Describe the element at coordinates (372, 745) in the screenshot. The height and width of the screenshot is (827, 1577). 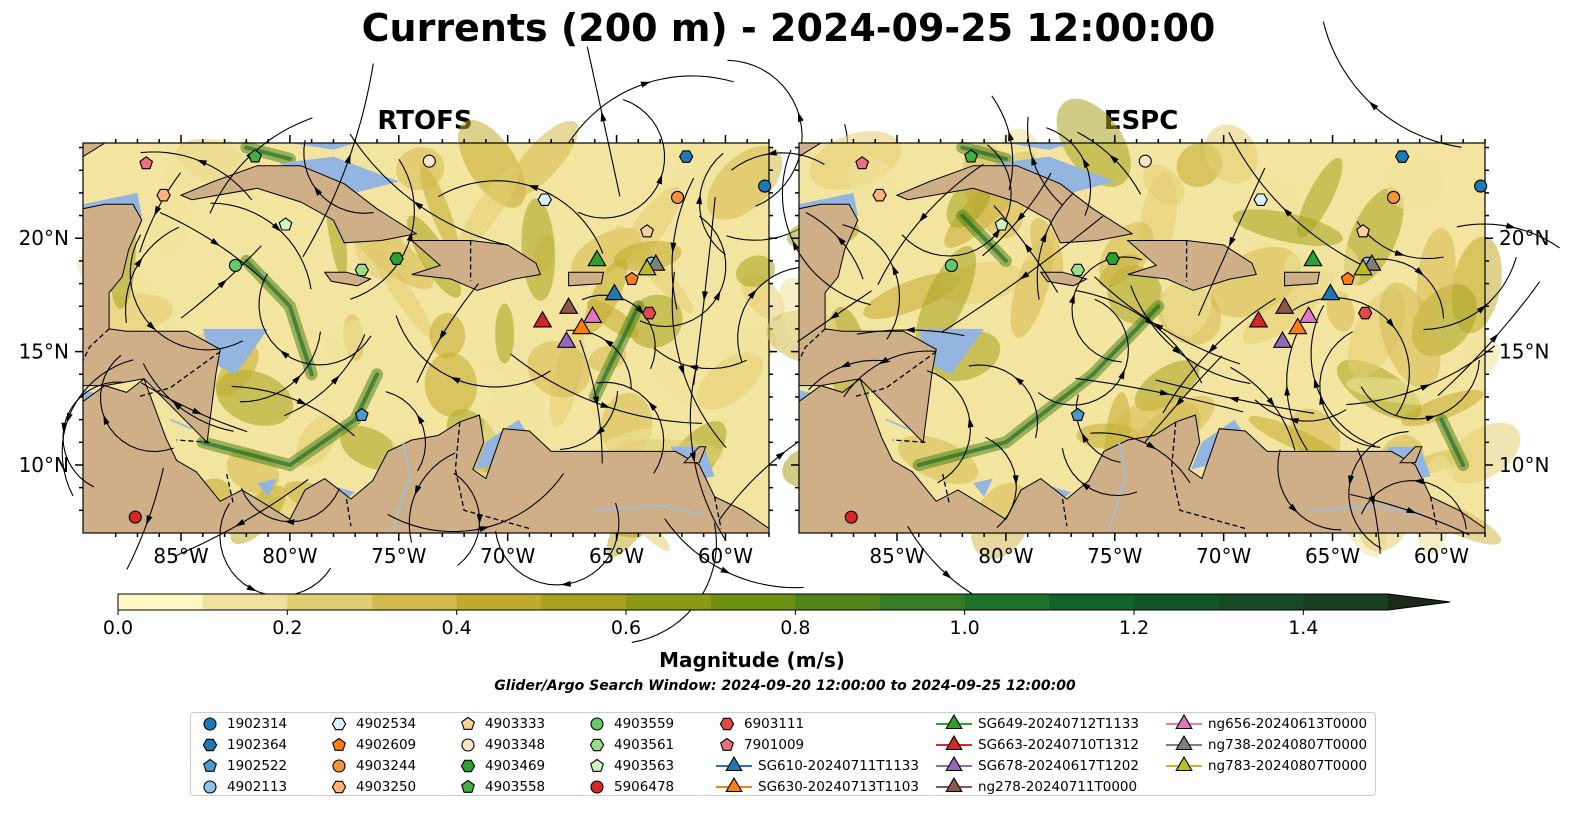
I see `legend-item-4902609: 4902609` at that location.